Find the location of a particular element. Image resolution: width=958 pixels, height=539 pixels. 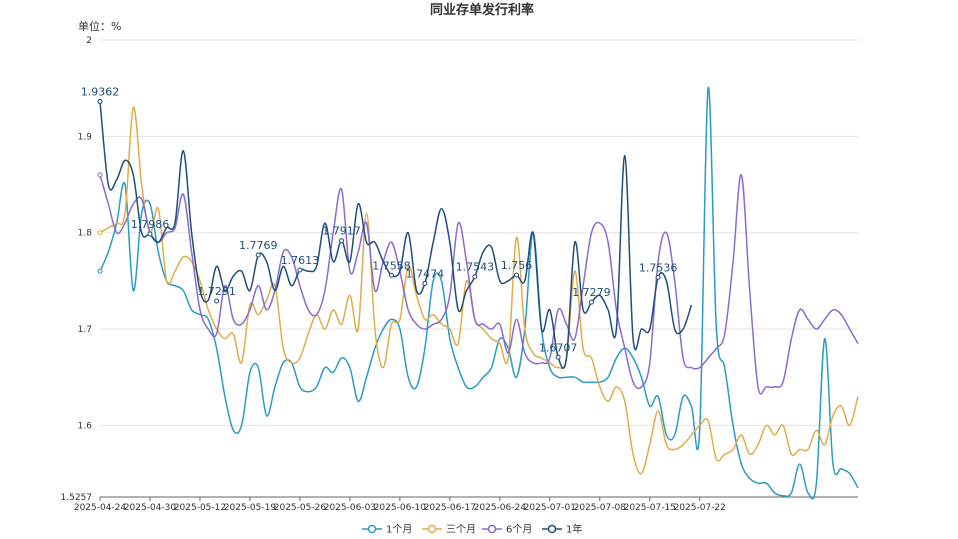

x-tick-label: 2025-06-24 is located at coordinates (500, 508).